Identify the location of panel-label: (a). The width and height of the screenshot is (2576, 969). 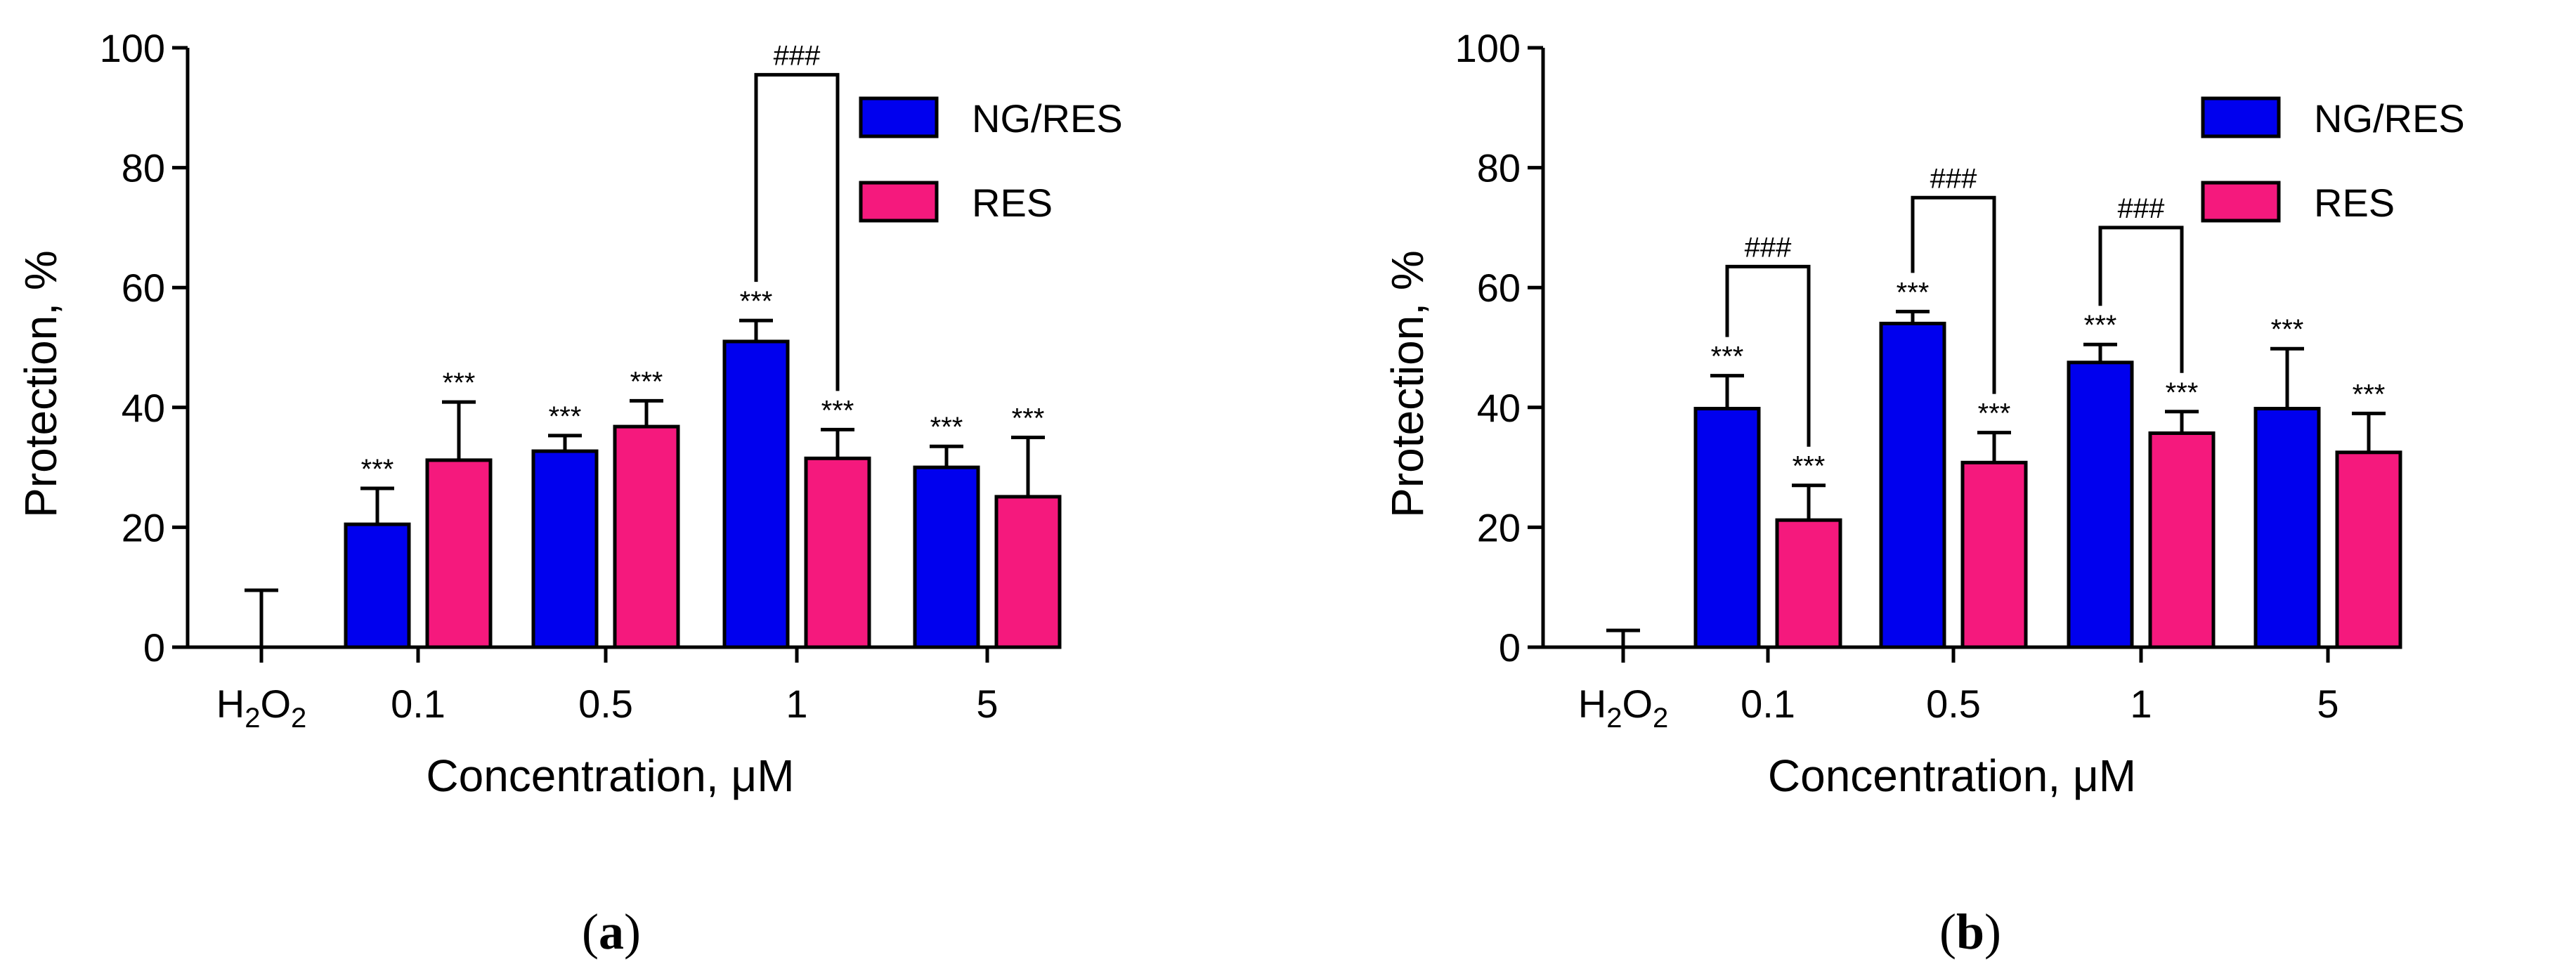
(611, 932).